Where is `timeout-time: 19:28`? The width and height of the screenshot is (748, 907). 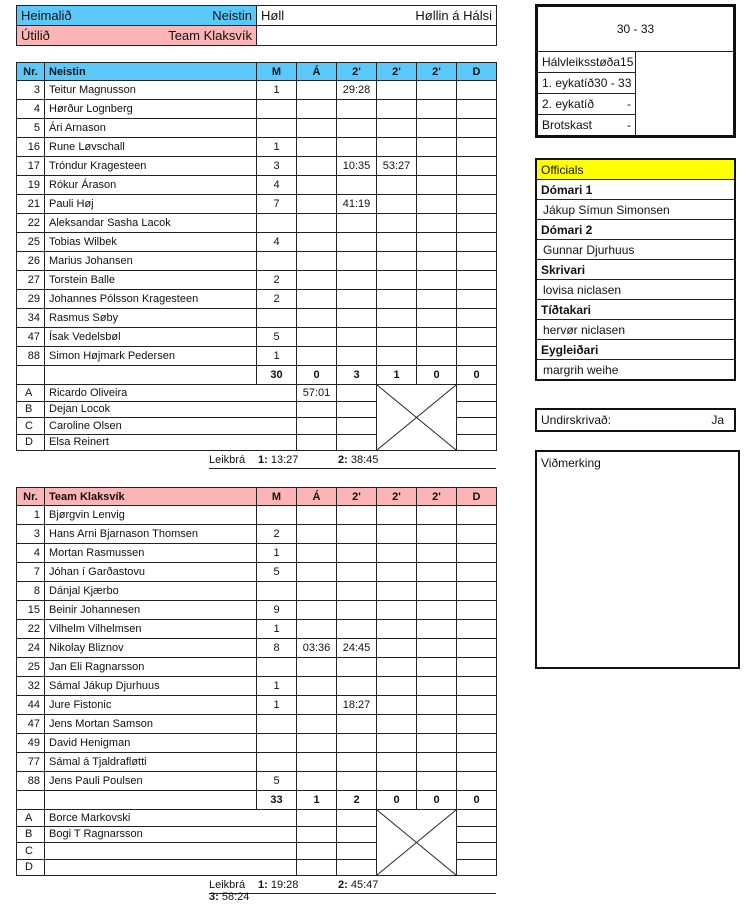 timeout-time: 19:28 is located at coordinates (284, 885).